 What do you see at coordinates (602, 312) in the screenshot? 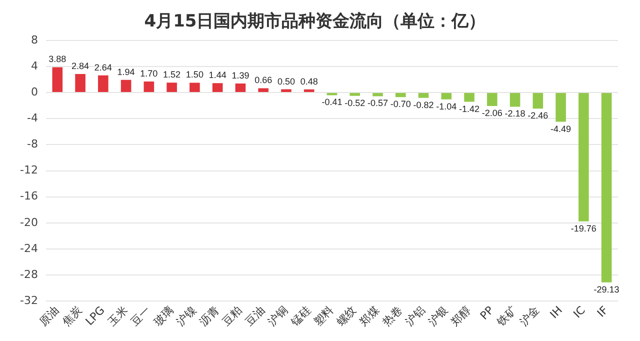
I see `x-tick-label: IF` at bounding box center [602, 312].